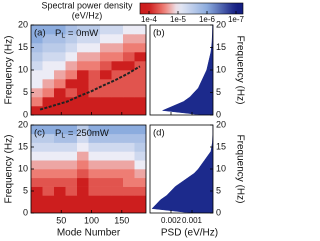 This screenshot has width=320, height=241. I want to click on panel-label: (b), so click(159, 33).